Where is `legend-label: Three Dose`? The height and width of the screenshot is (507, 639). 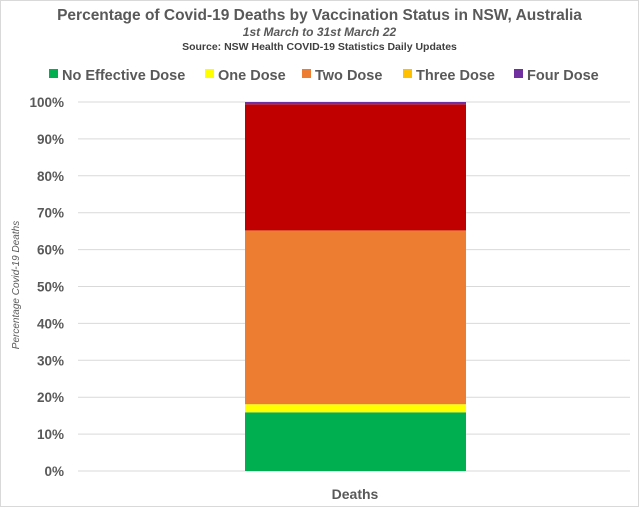 legend-label: Three Dose is located at coordinates (455, 76).